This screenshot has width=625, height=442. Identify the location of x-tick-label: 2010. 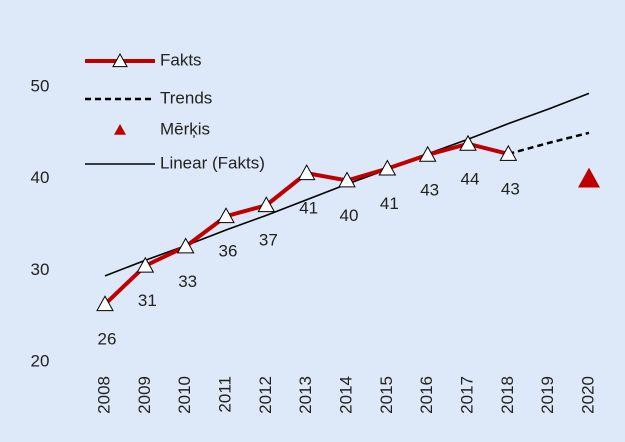
(184, 395).